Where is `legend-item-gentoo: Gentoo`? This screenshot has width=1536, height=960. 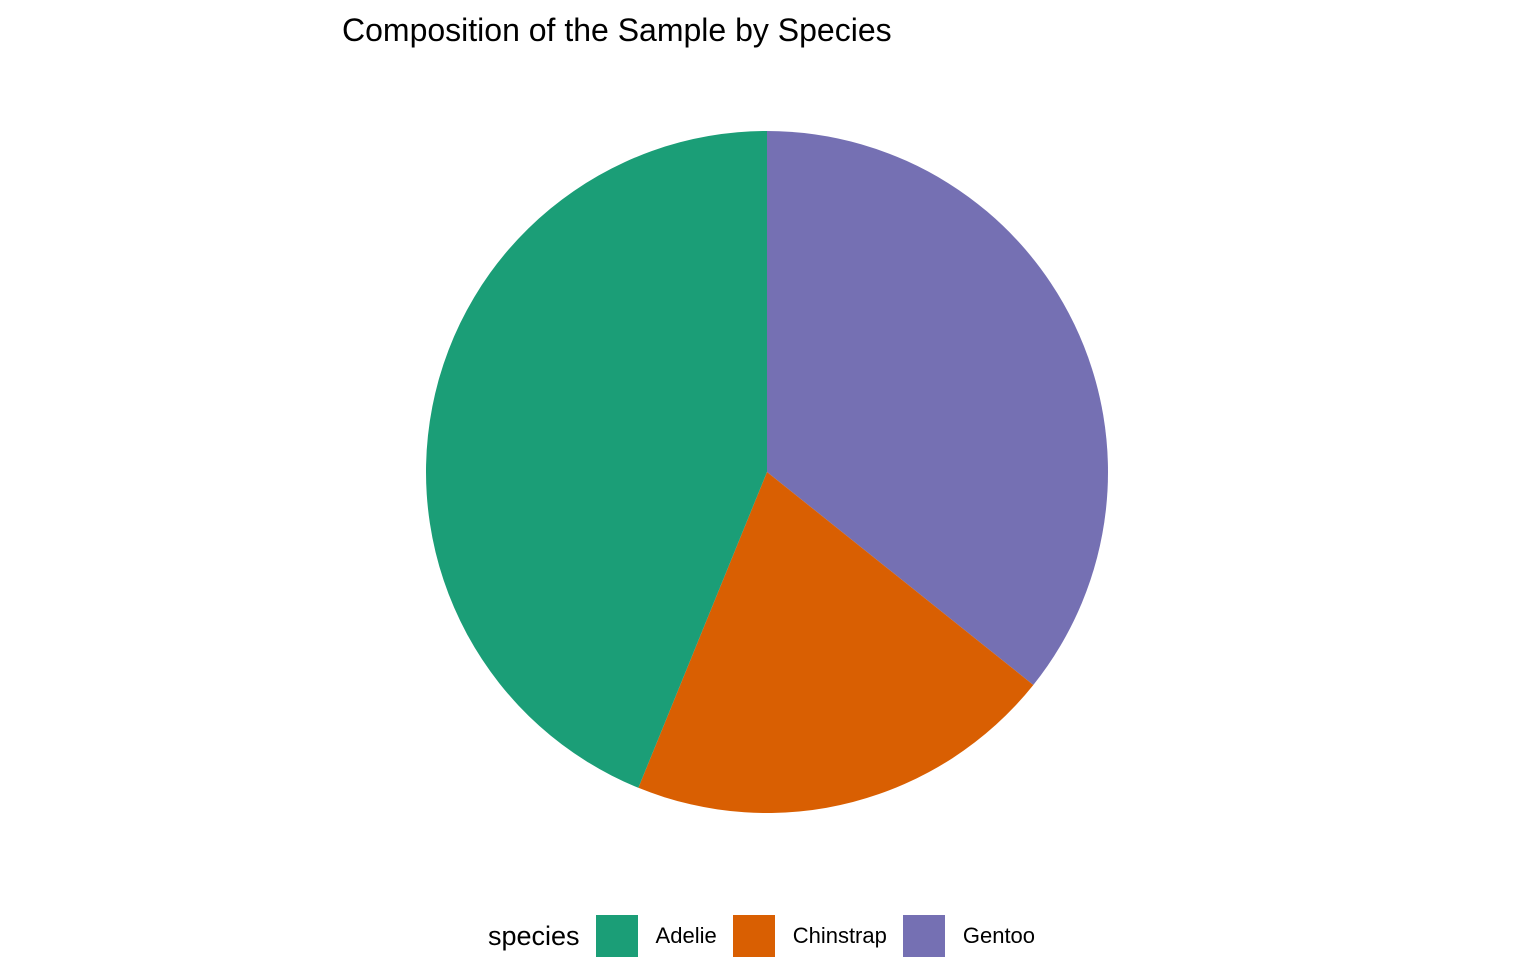
legend-item-gentoo: Gentoo is located at coordinates (969, 936).